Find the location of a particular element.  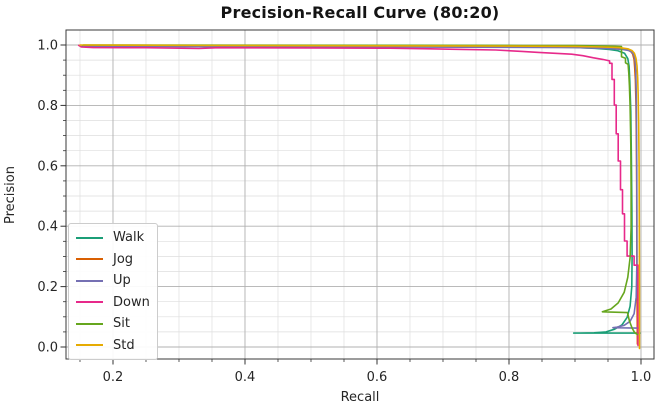

y-tick-label: 0.6 is located at coordinates (47, 166).